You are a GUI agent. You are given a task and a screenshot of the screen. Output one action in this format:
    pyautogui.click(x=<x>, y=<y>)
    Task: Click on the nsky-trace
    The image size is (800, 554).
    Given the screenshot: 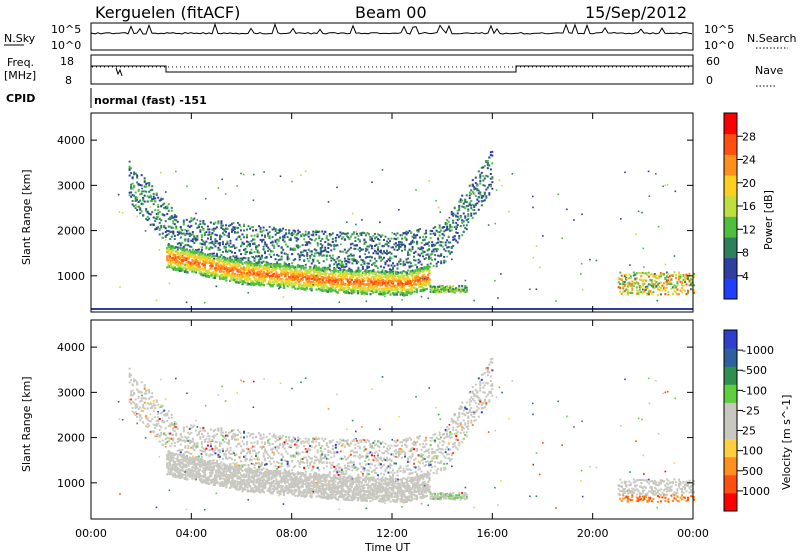 What is the action you would take?
    pyautogui.click(x=391, y=35)
    